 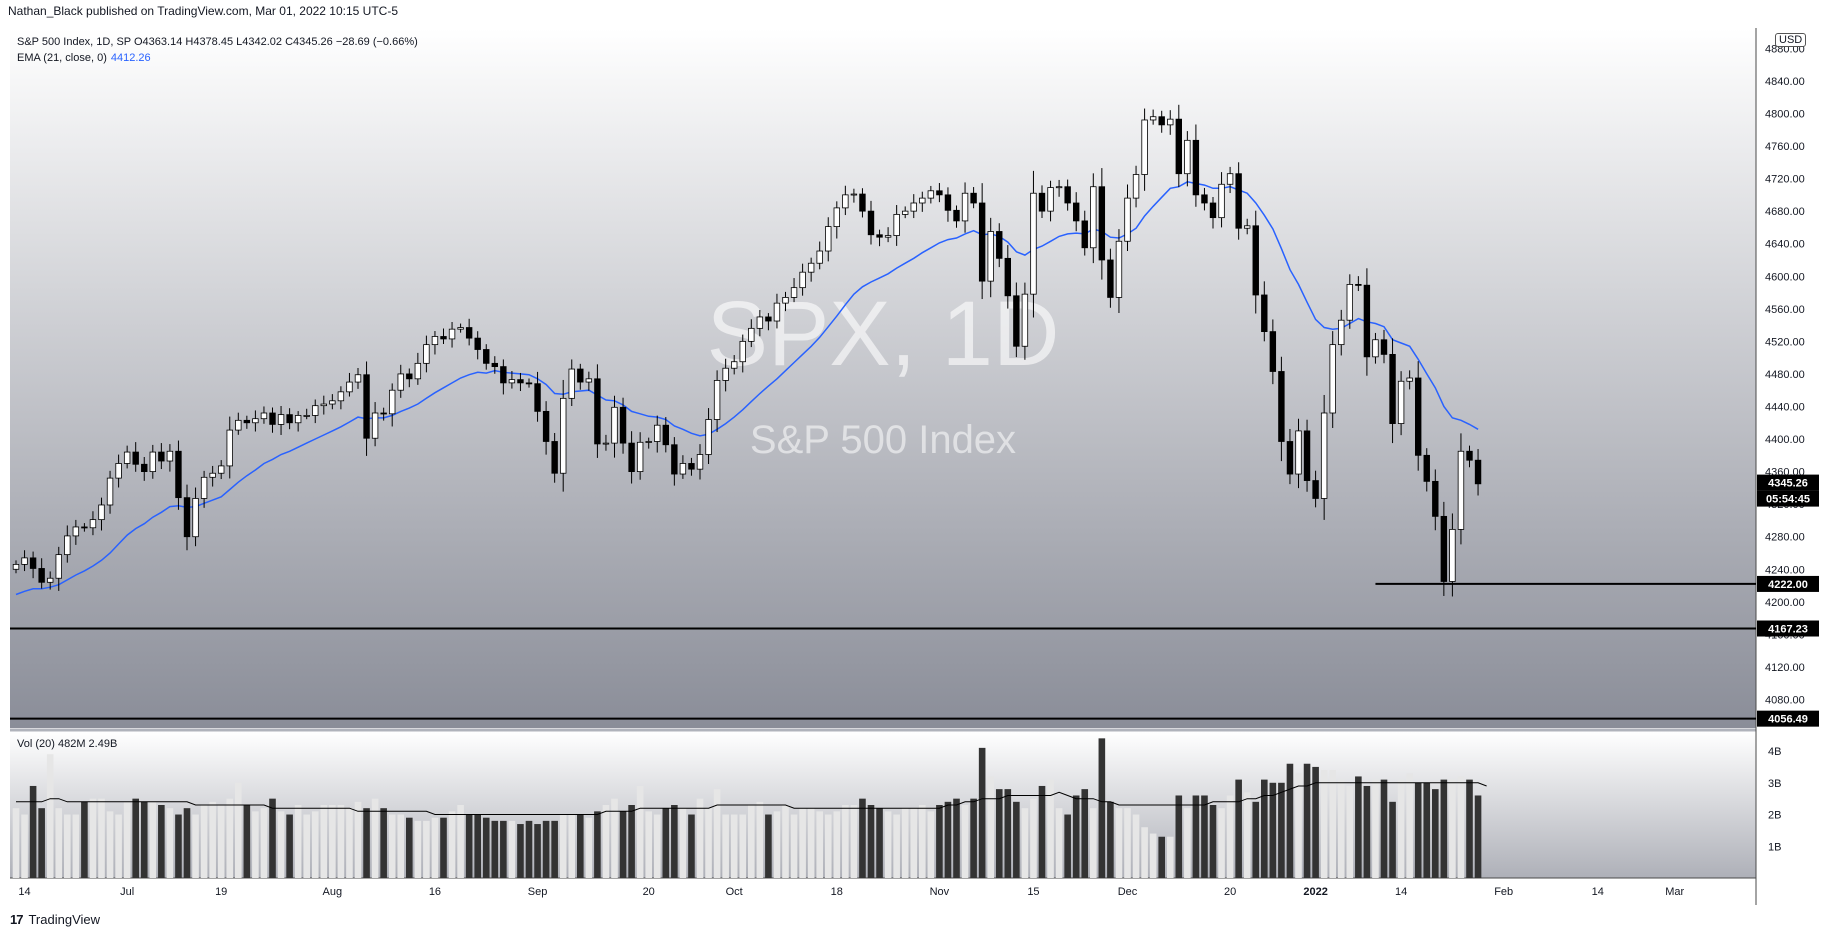 I want to click on currency-badge: USD, so click(x=1791, y=40).